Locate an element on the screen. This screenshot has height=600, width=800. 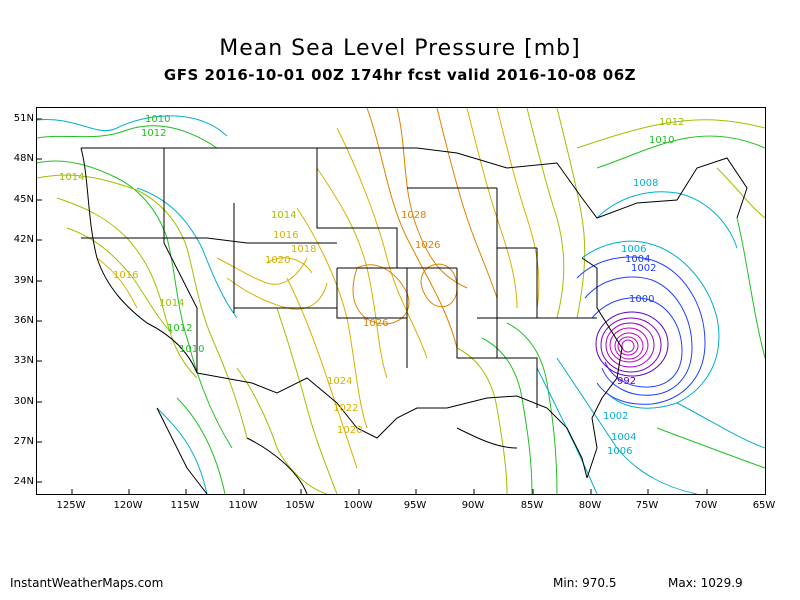
lat-label-33n: 33N is located at coordinates (23, 360).